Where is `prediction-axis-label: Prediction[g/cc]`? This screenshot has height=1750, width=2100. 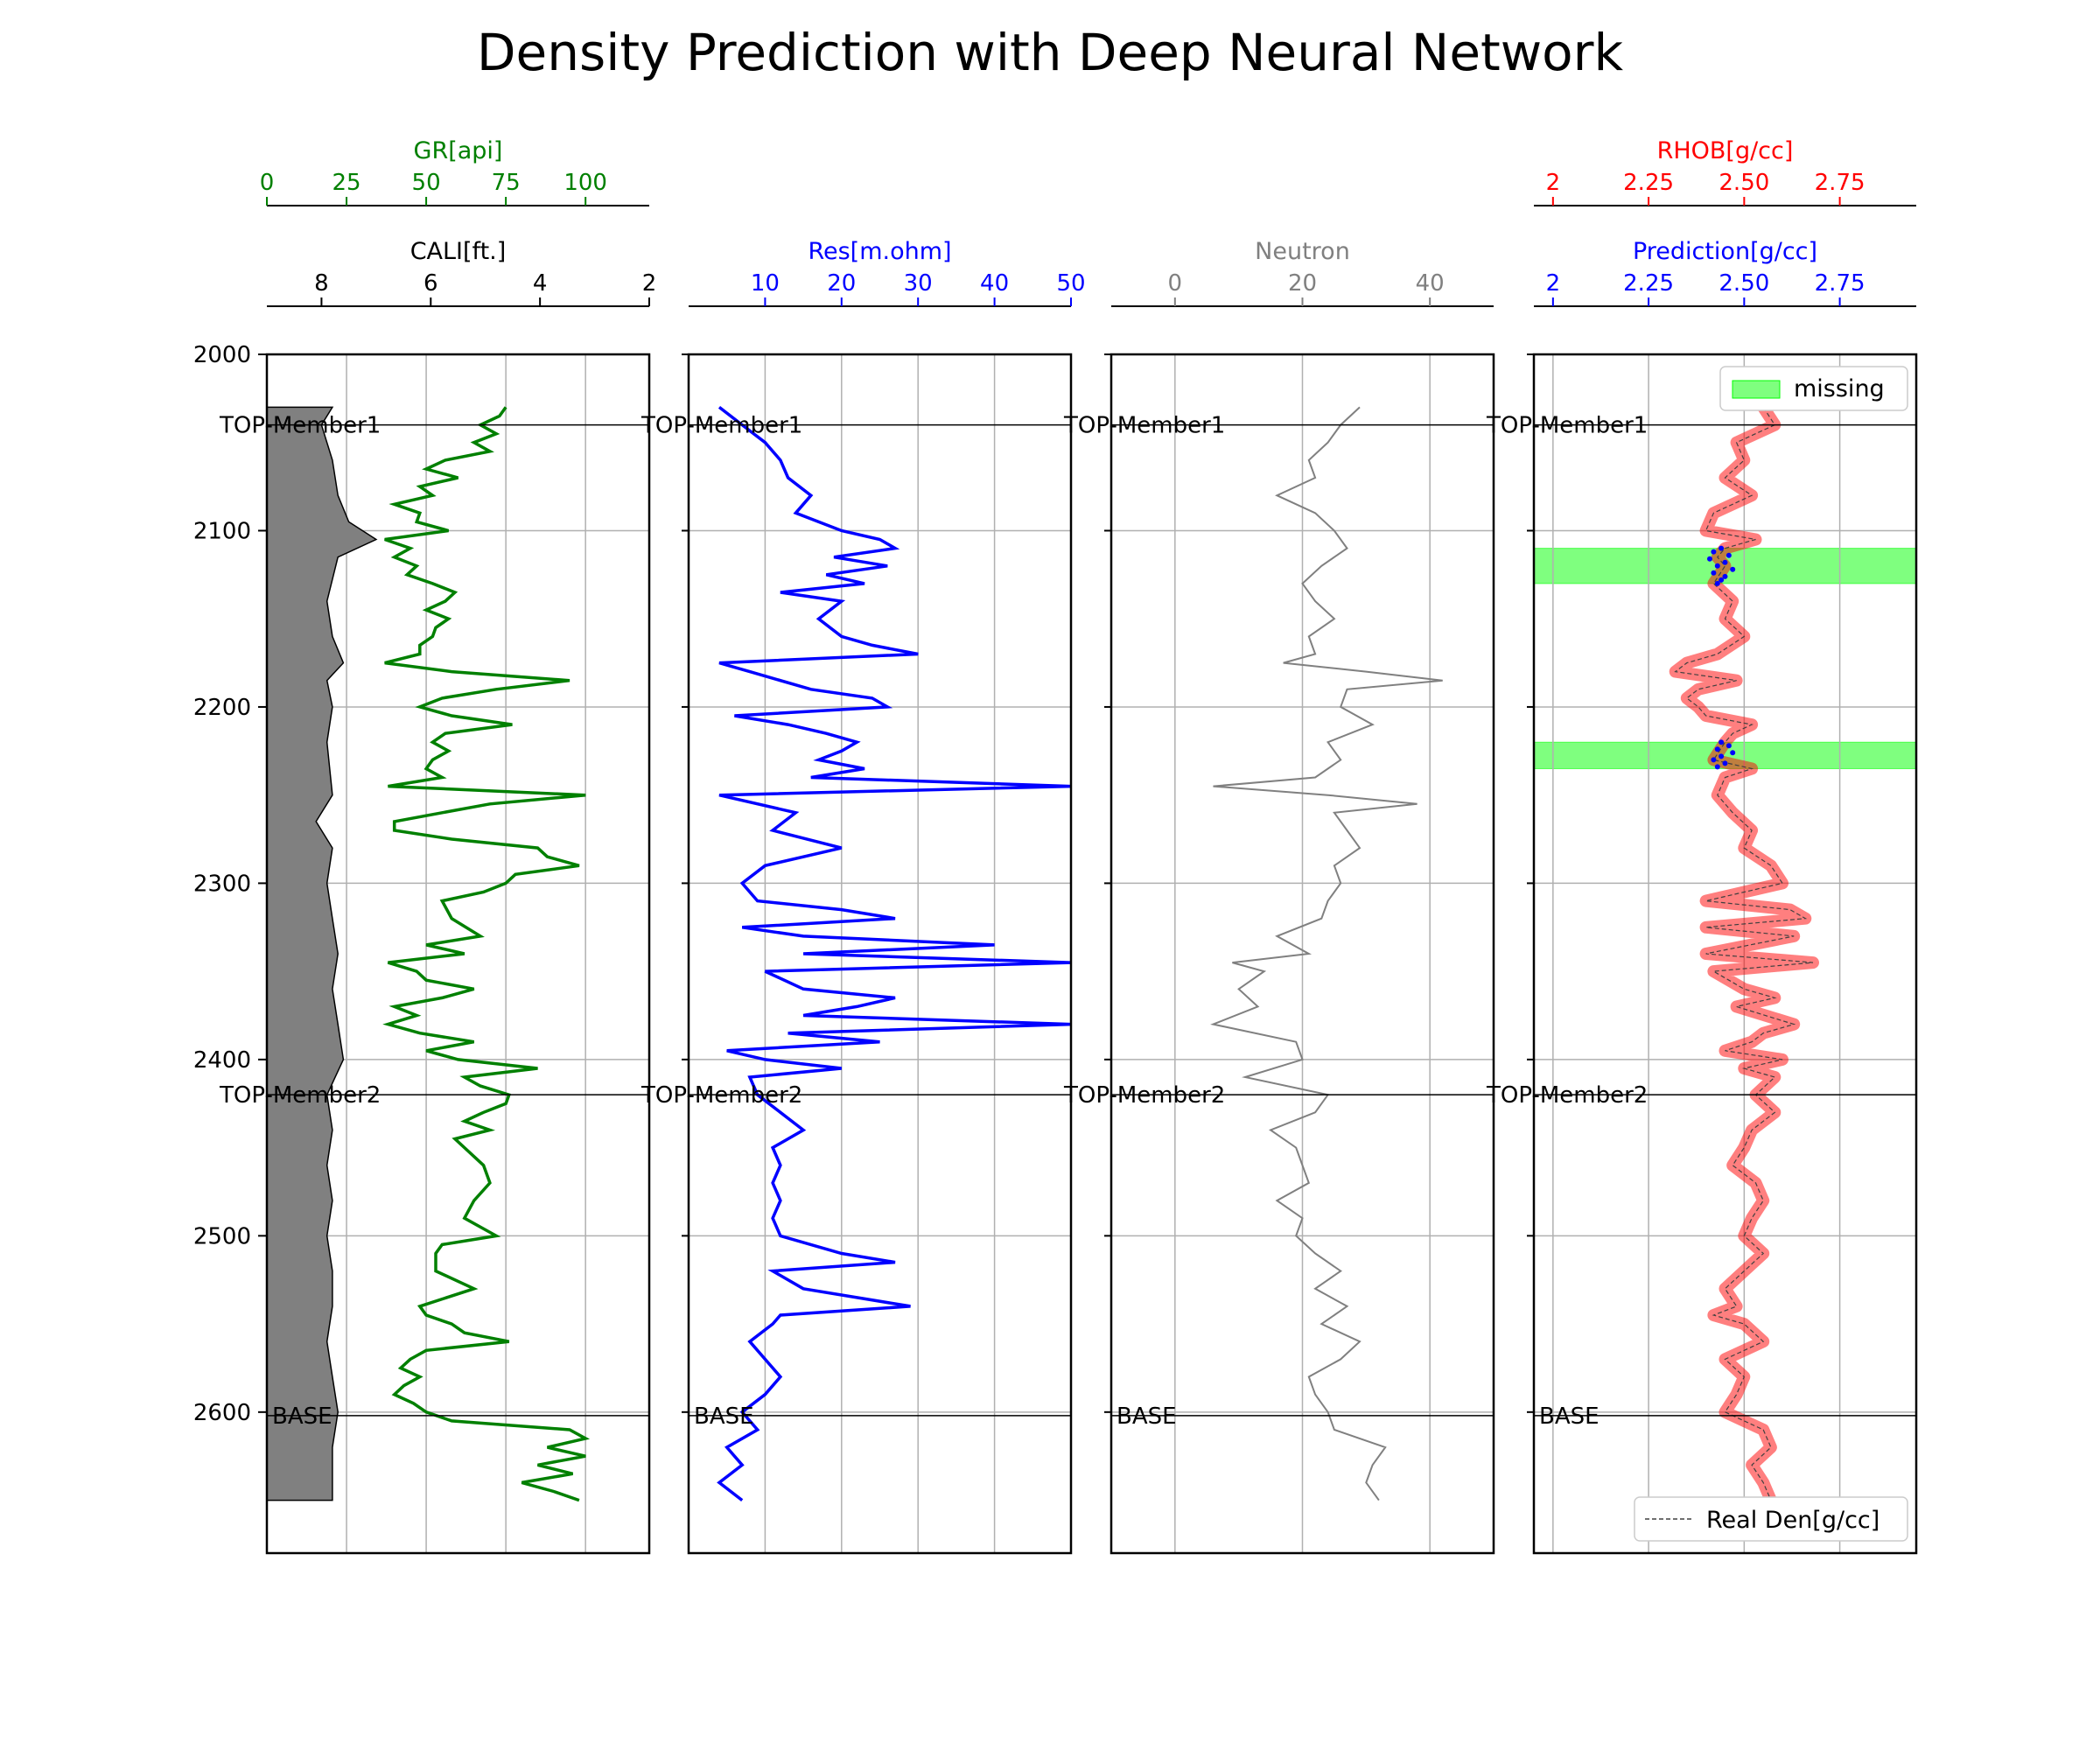
prediction-axis-label: Prediction[g/cc] is located at coordinates (1725, 251).